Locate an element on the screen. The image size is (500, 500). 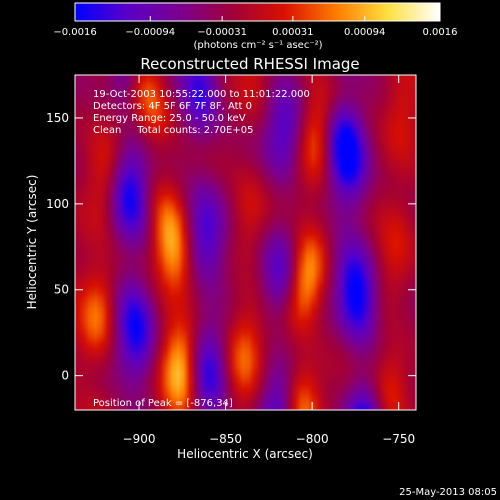
colorbar-unit-label: (photons cm⁻² s⁻¹ asec⁻²) is located at coordinates (257, 45).